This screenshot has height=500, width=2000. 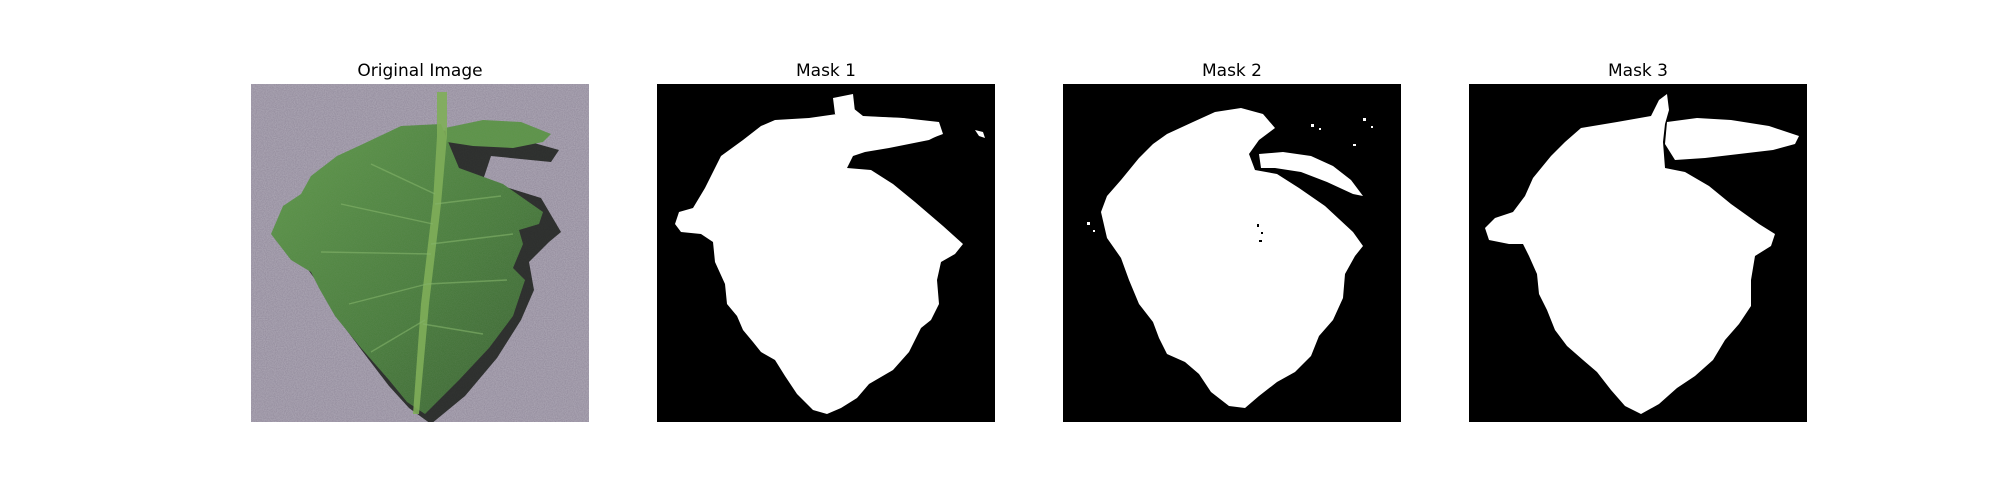 What do you see at coordinates (498, 134) in the screenshot?
I see `leaflet-top-right` at bounding box center [498, 134].